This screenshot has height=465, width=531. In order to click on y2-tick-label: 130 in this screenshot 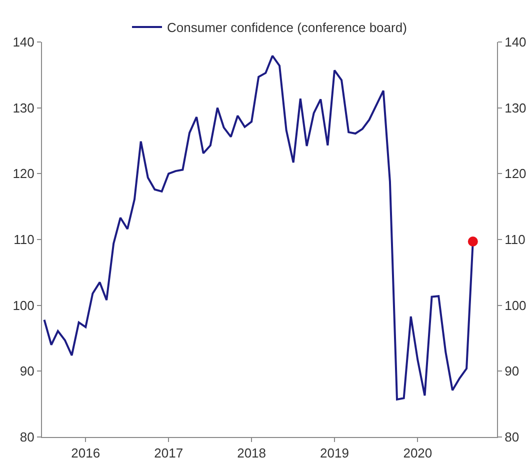, I will do `click(515, 108)`.